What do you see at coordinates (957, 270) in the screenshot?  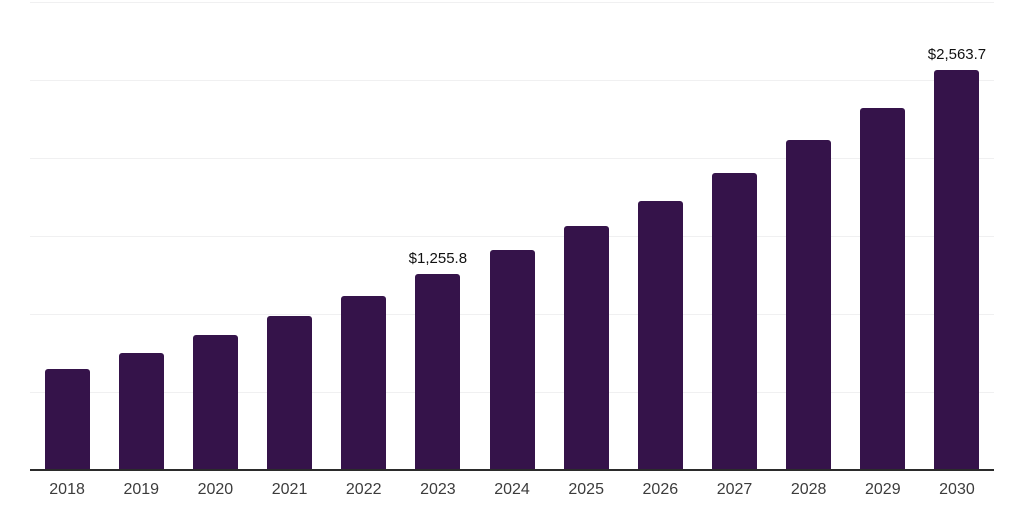 I see `bar-2030` at bounding box center [957, 270].